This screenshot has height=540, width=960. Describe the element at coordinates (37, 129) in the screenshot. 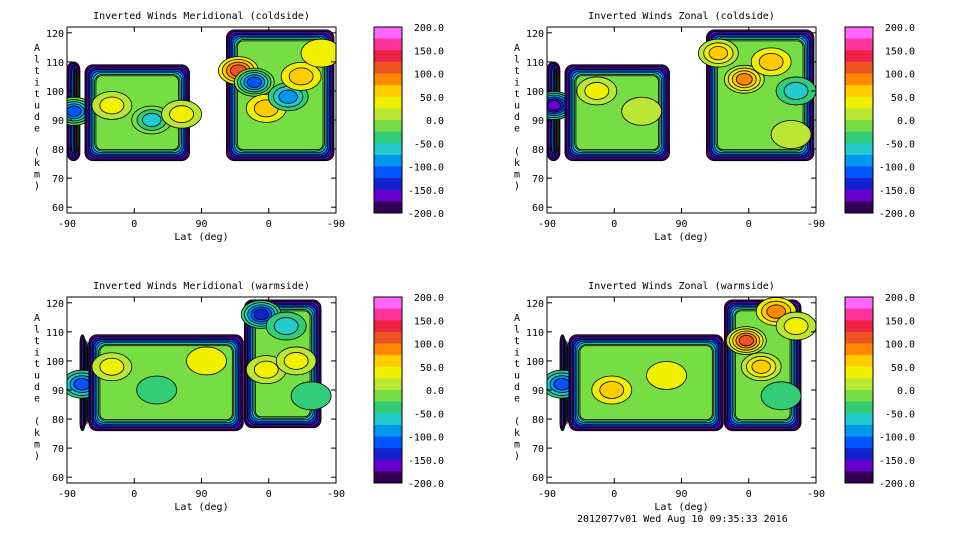

I see `y-axis-label-char: e` at that location.